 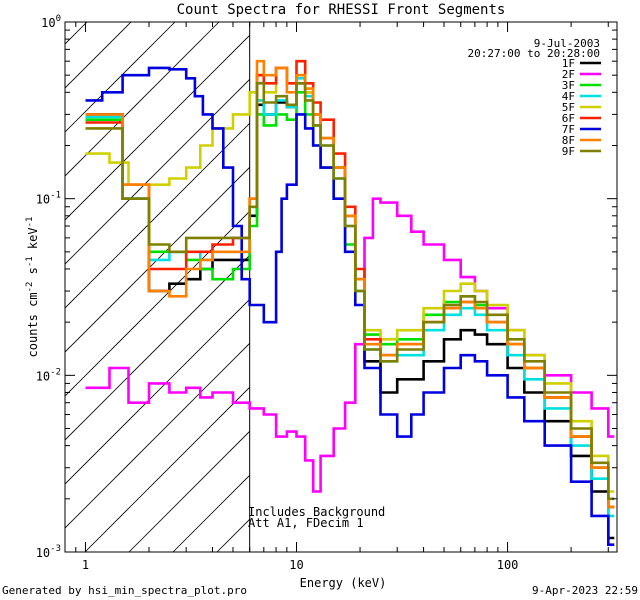 I want to click on x-axis-label: Energy (keV), so click(x=343, y=583).